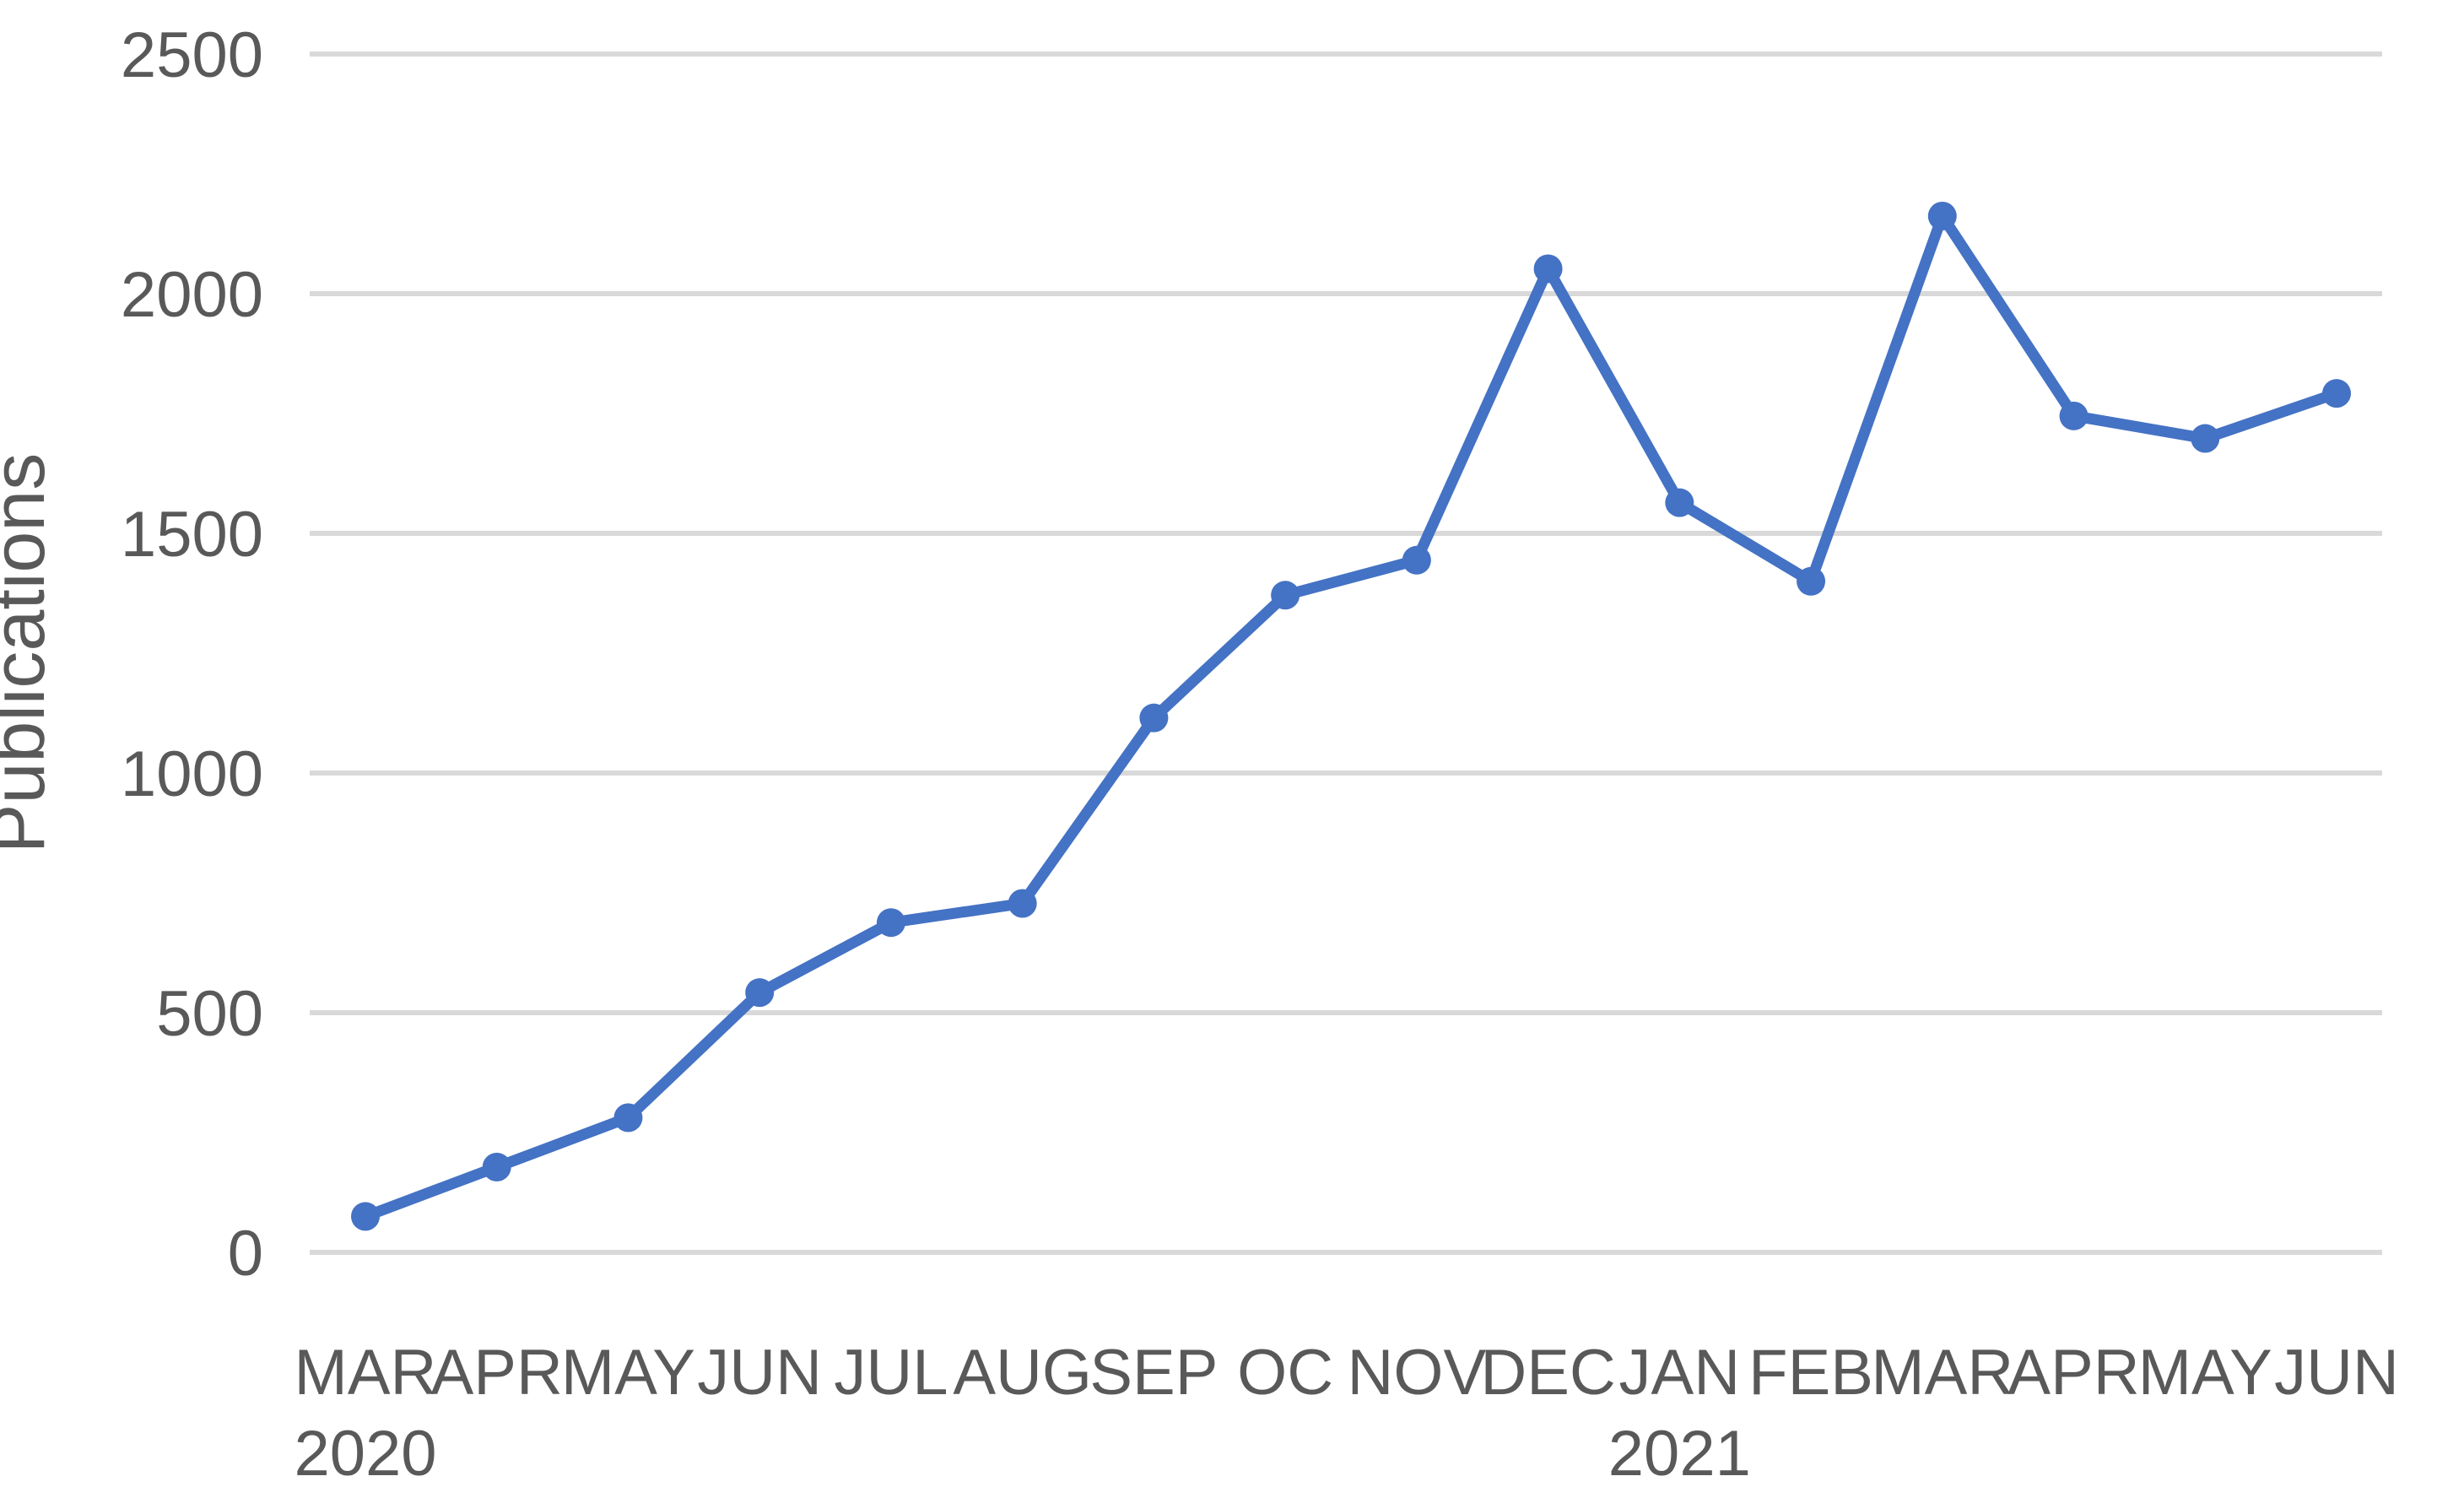 The image size is (2464, 1487). Describe the element at coordinates (246, 1254) in the screenshot. I see `y-tick-label: 0` at that location.